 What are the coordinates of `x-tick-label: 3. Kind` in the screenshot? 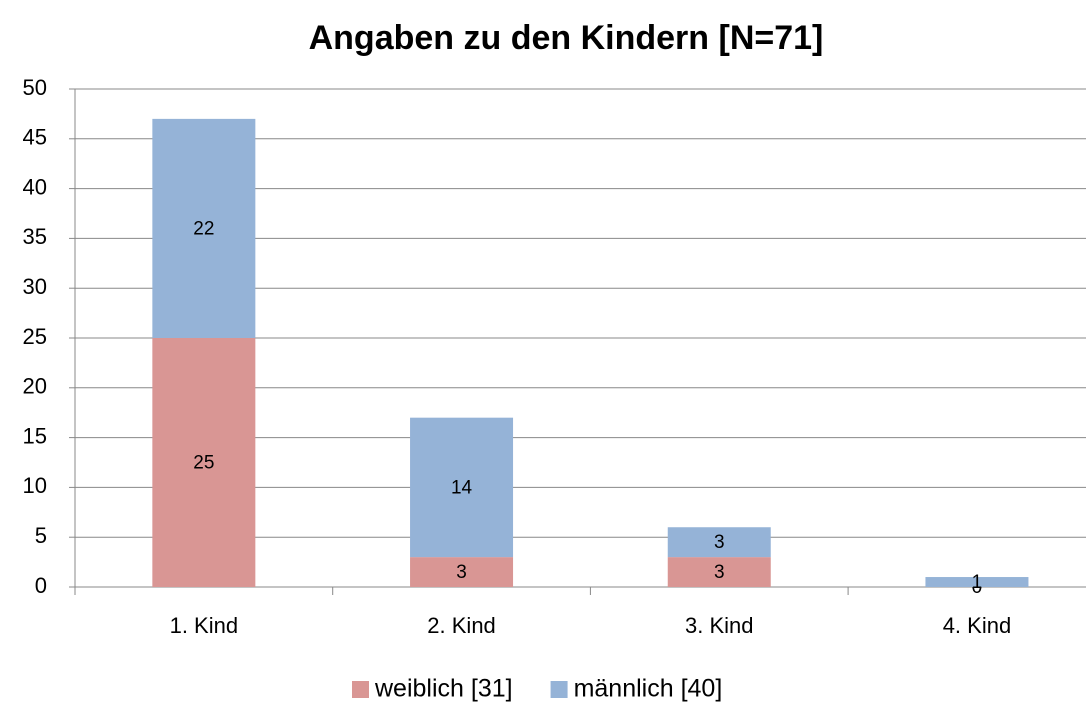 It's located at (719, 625).